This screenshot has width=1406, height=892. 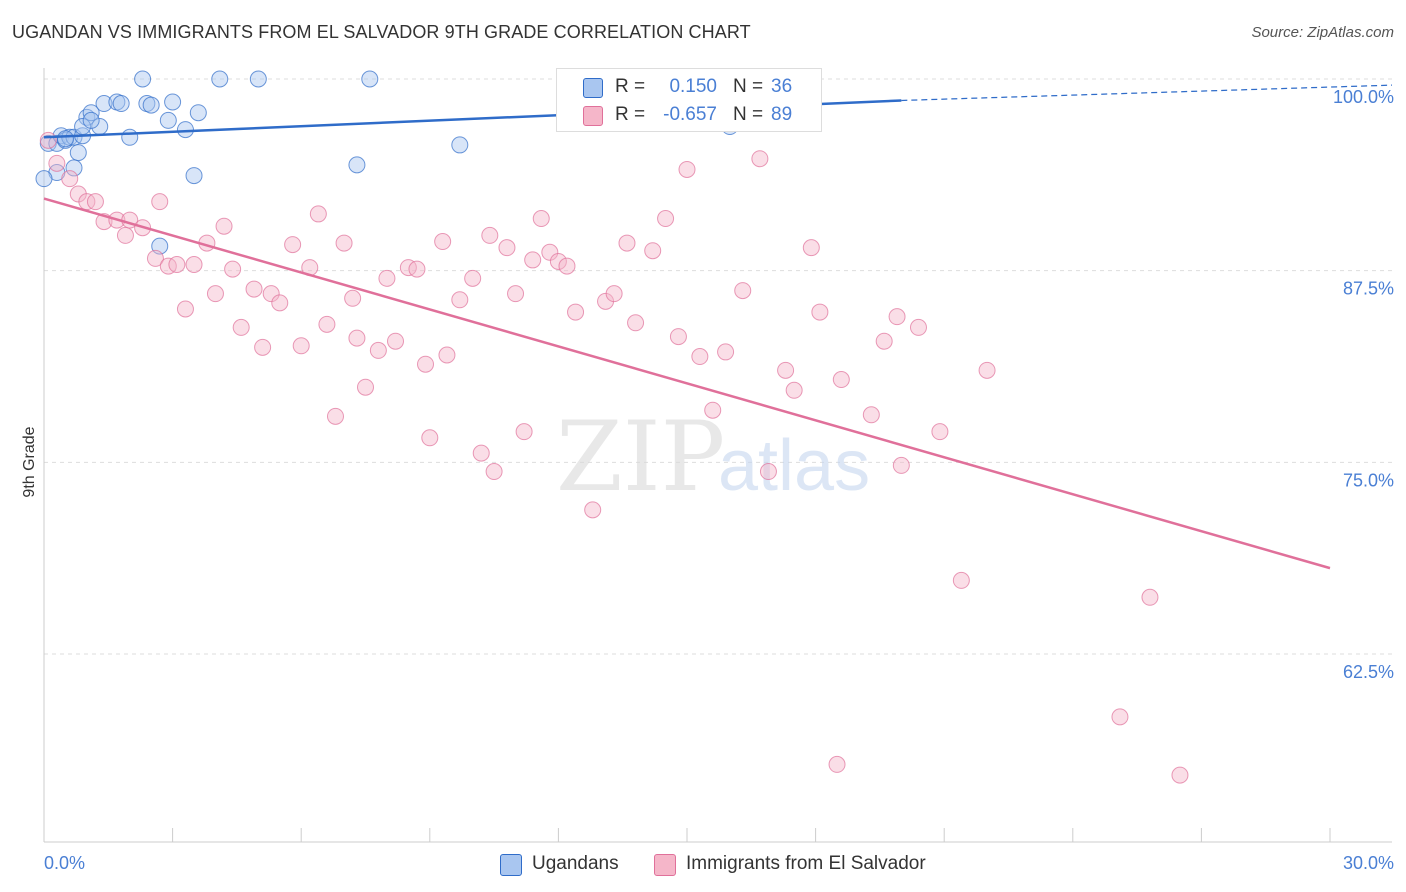 I want to click on legend-n-label: N =, so click(x=748, y=86).